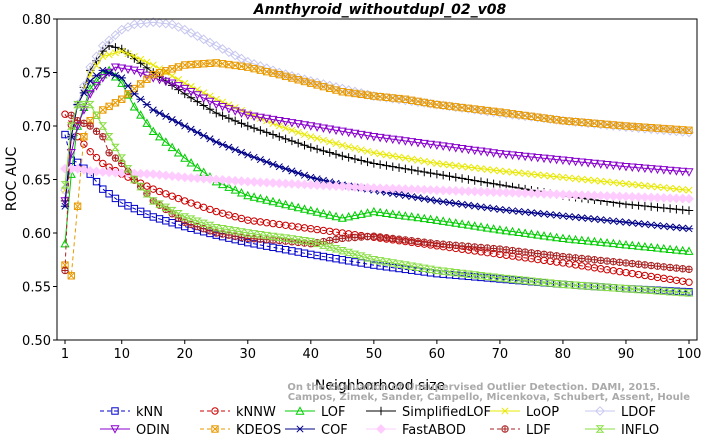 Image resolution: width=702 pixels, height=434 pixels. Describe the element at coordinates (377, 183) in the screenshot. I see `series-fastabod` at that location.